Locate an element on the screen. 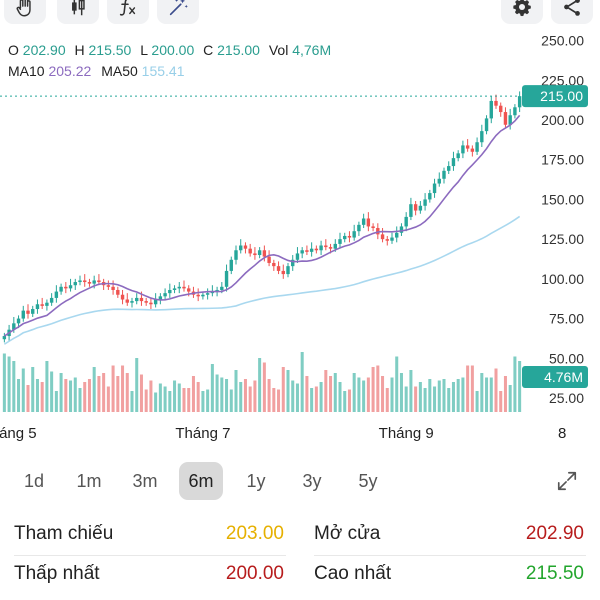 This screenshot has height=600, width=600. share-button is located at coordinates (572, 12).